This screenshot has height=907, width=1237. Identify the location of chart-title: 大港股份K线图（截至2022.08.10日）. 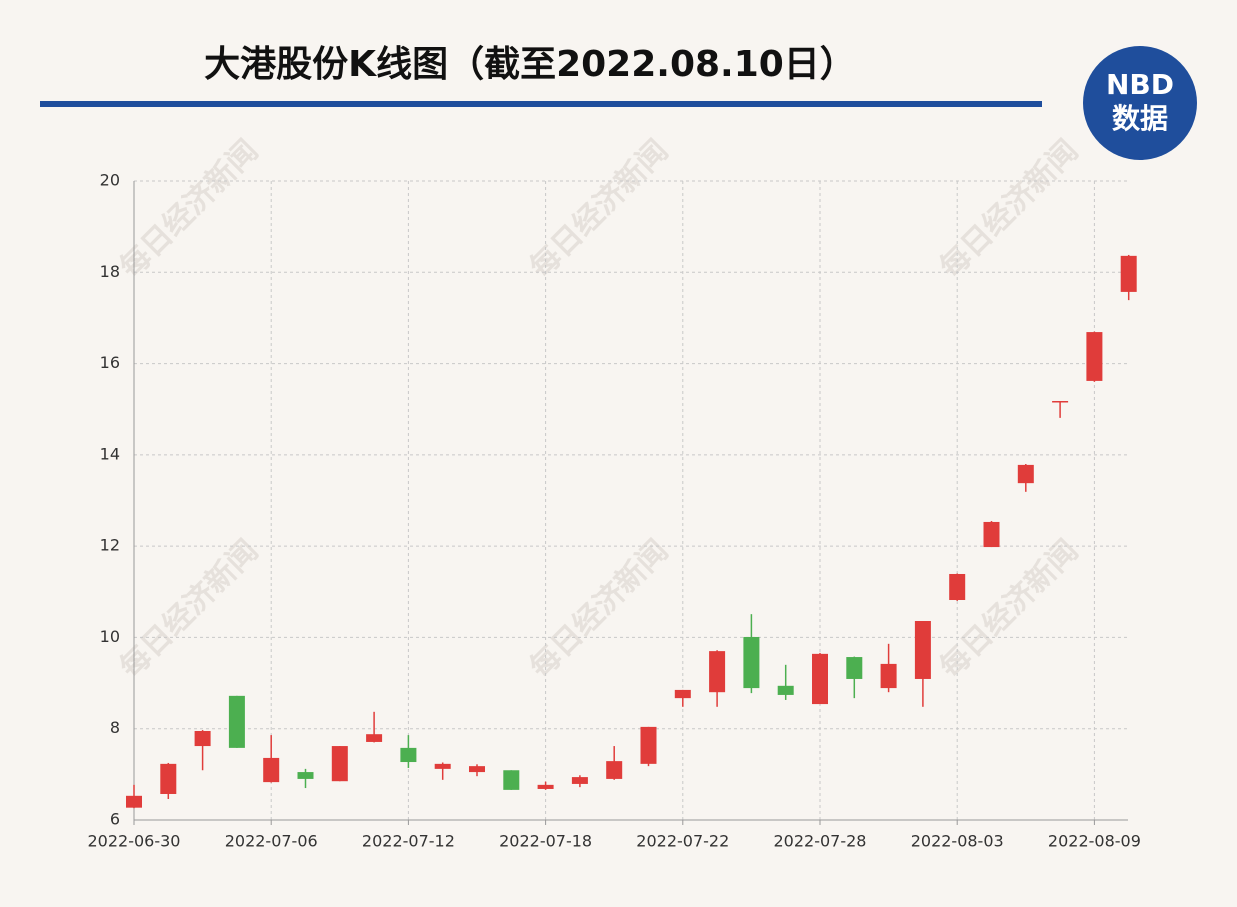
(530, 64).